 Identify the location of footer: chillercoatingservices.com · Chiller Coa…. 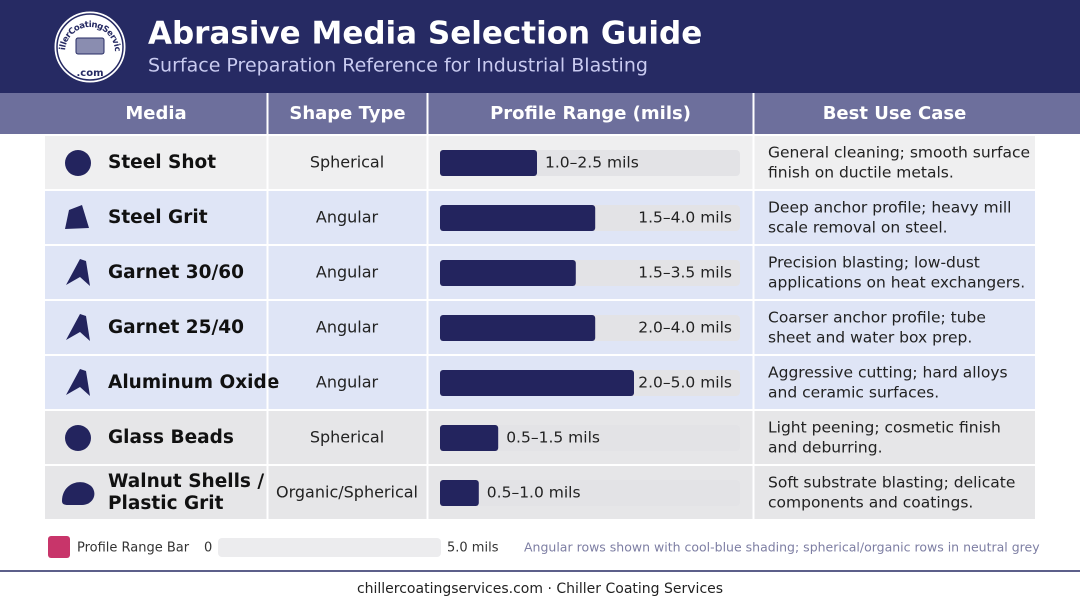
(540, 589).